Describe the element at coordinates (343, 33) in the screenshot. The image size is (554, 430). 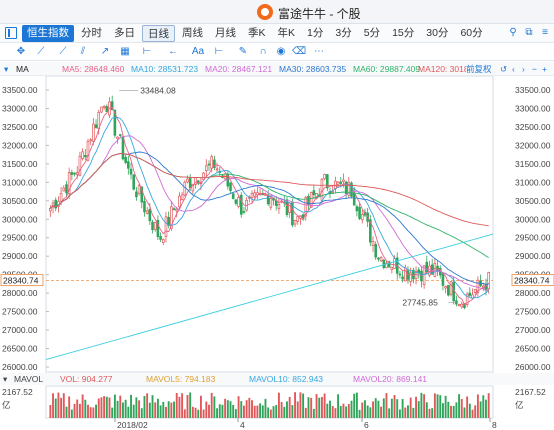
I see `tab-9: 3分` at that location.